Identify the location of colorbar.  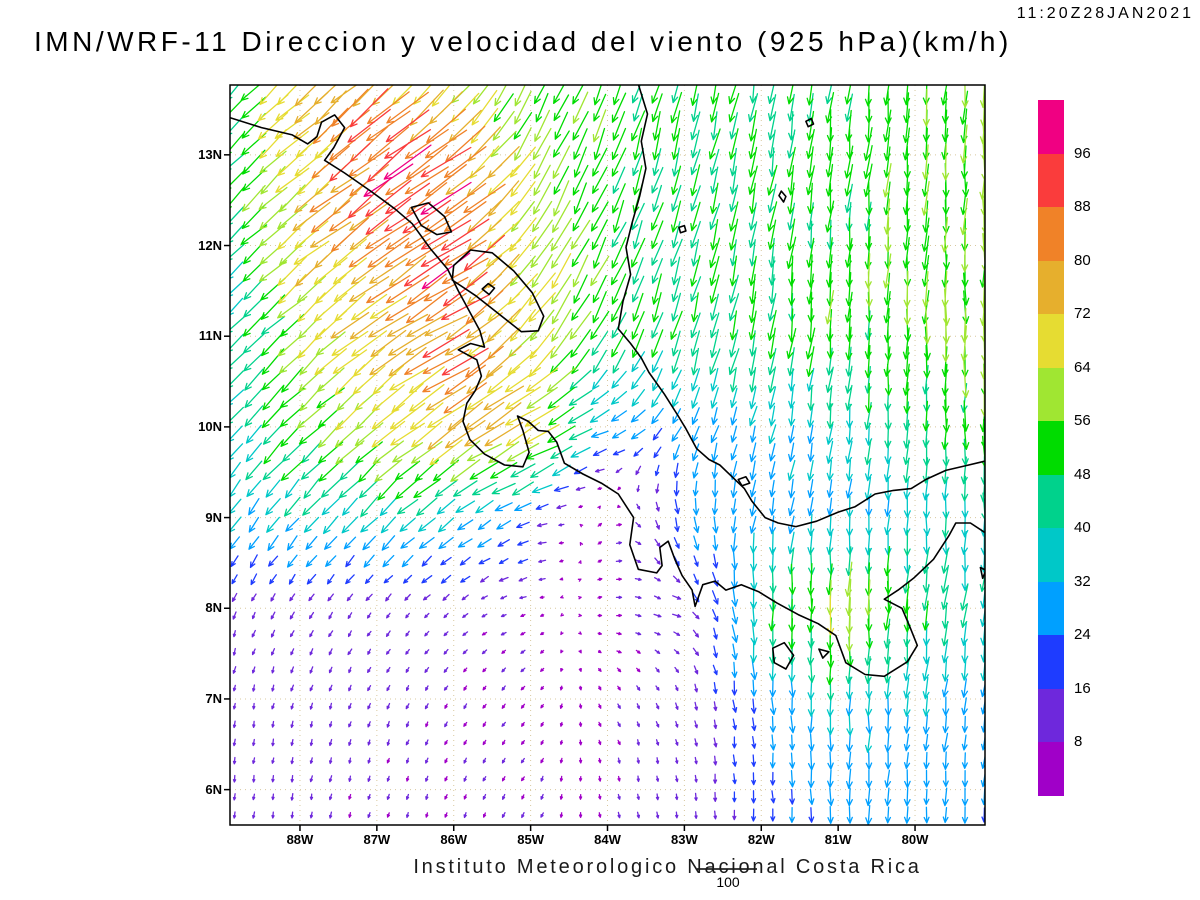
(1051, 448).